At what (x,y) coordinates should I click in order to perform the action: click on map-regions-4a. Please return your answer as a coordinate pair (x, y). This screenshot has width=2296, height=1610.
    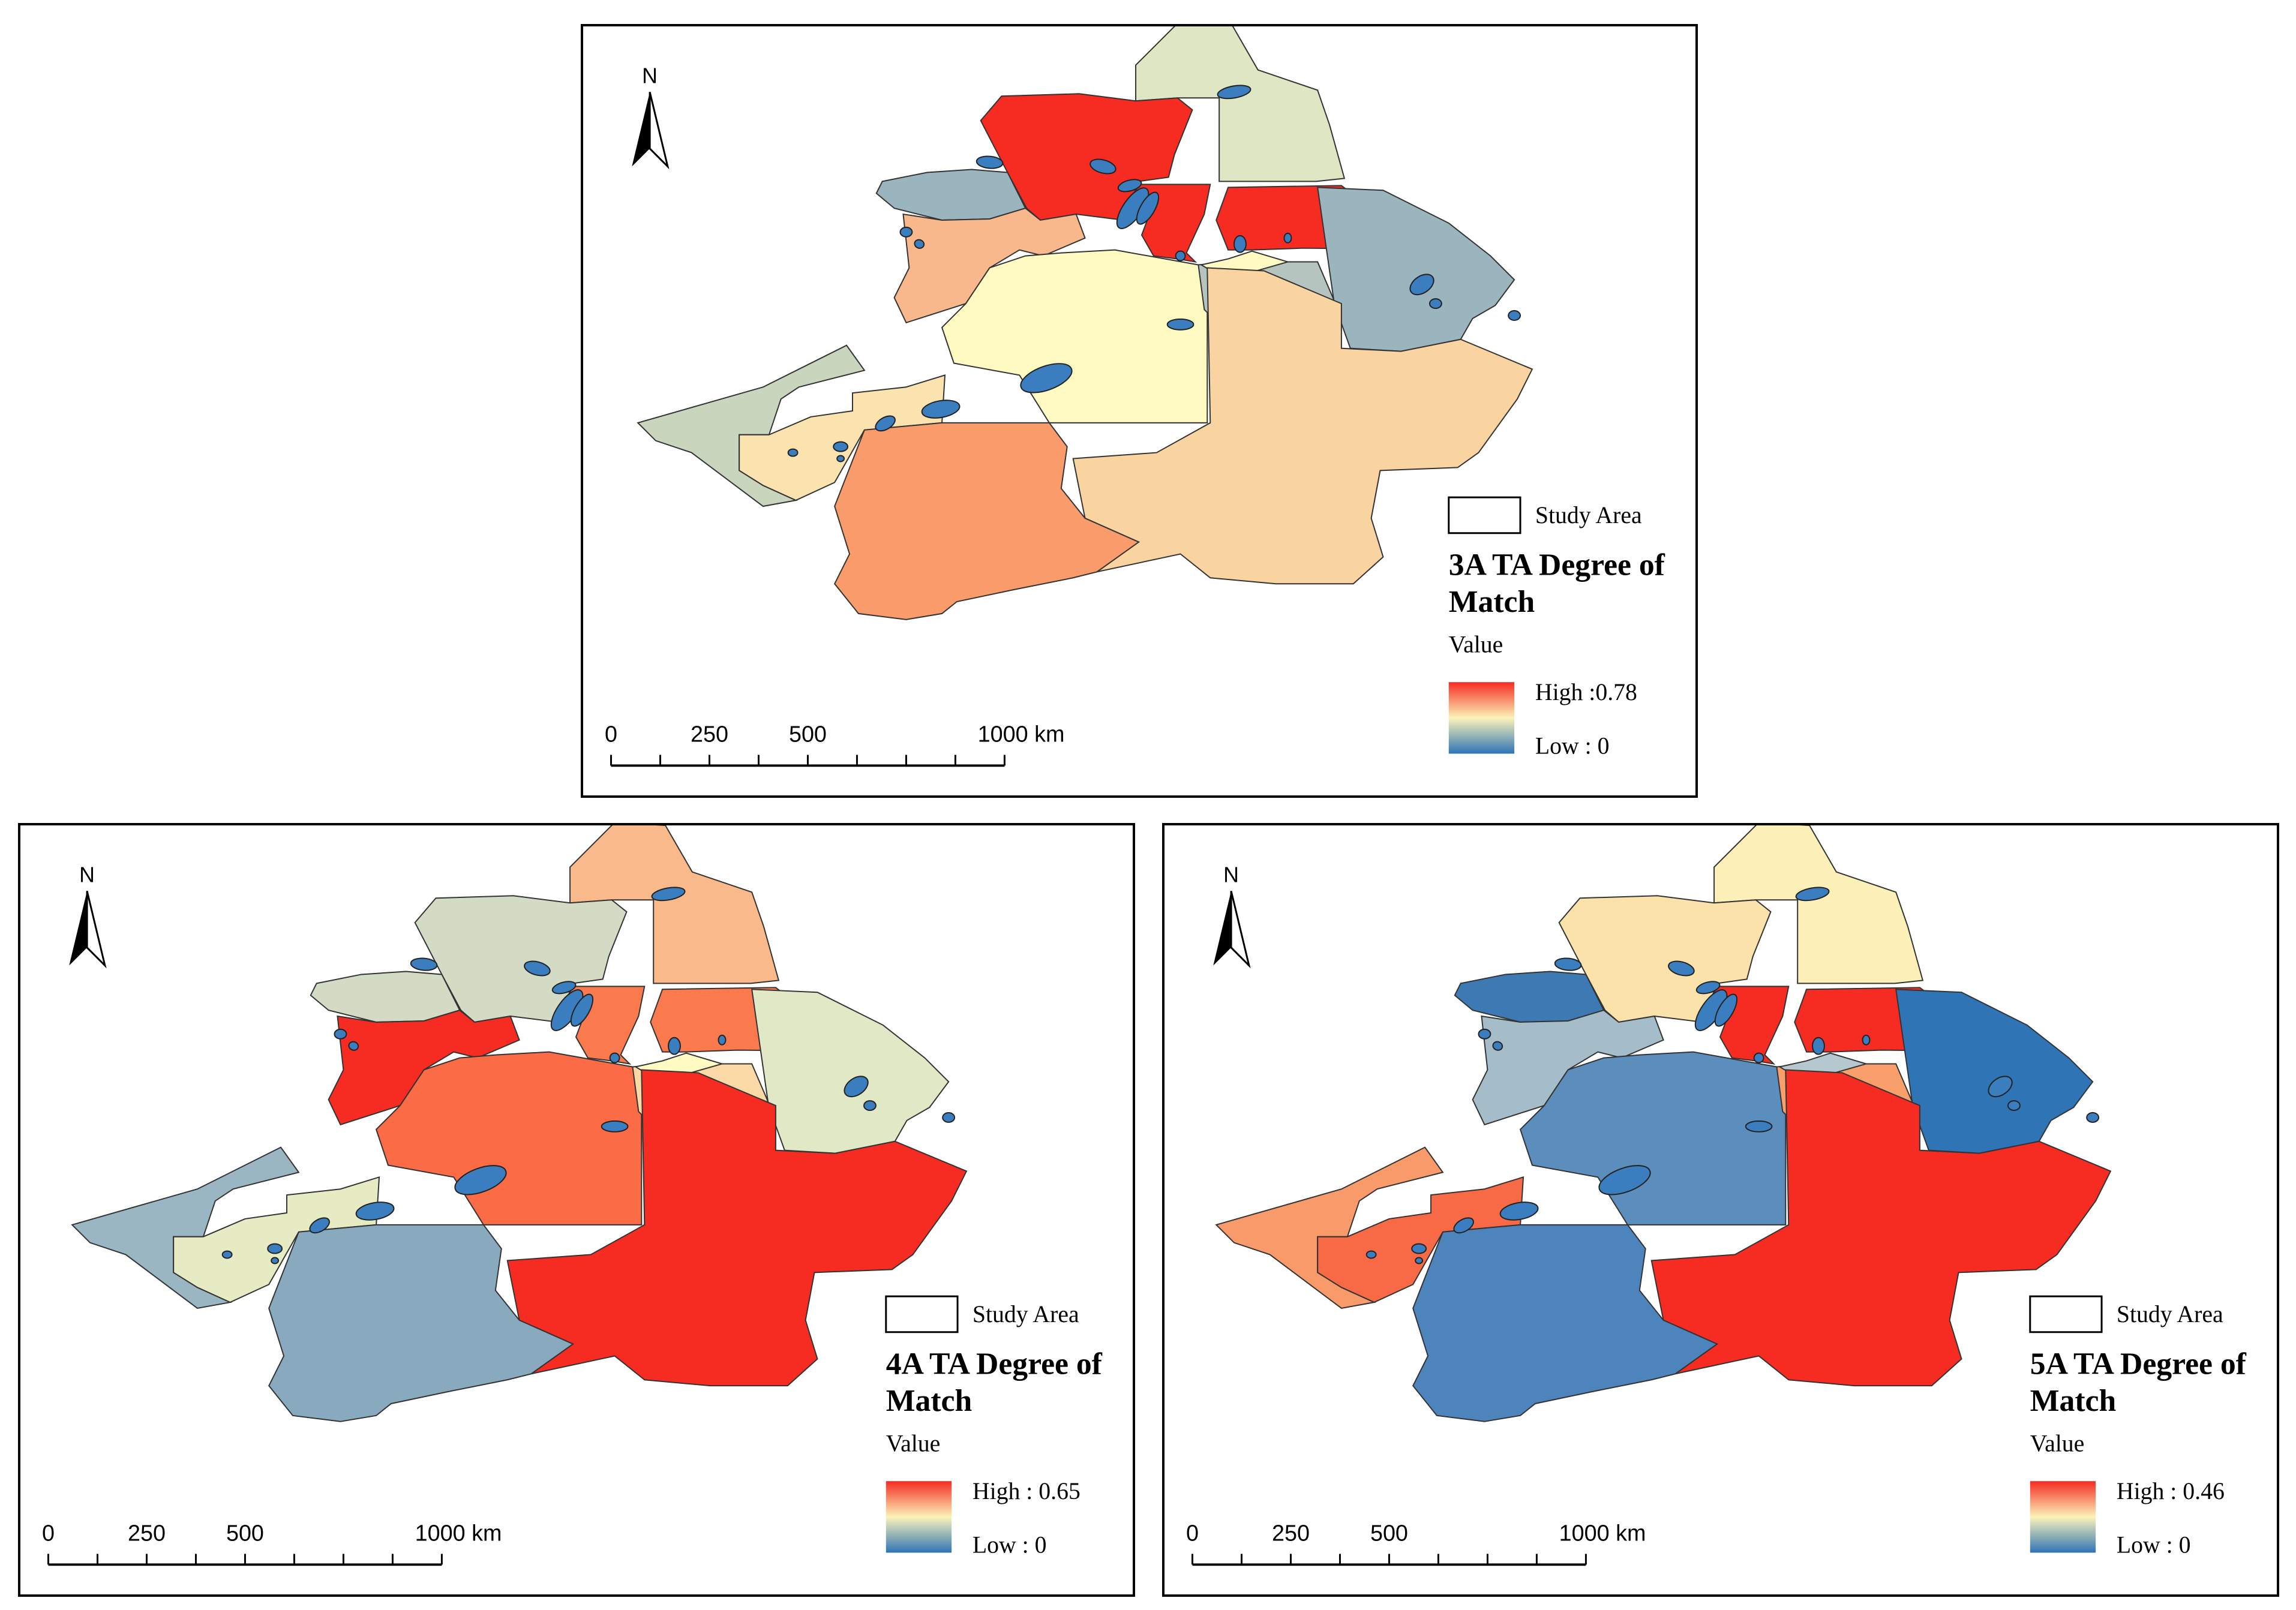
    Looking at the image, I should click on (520, 1123).